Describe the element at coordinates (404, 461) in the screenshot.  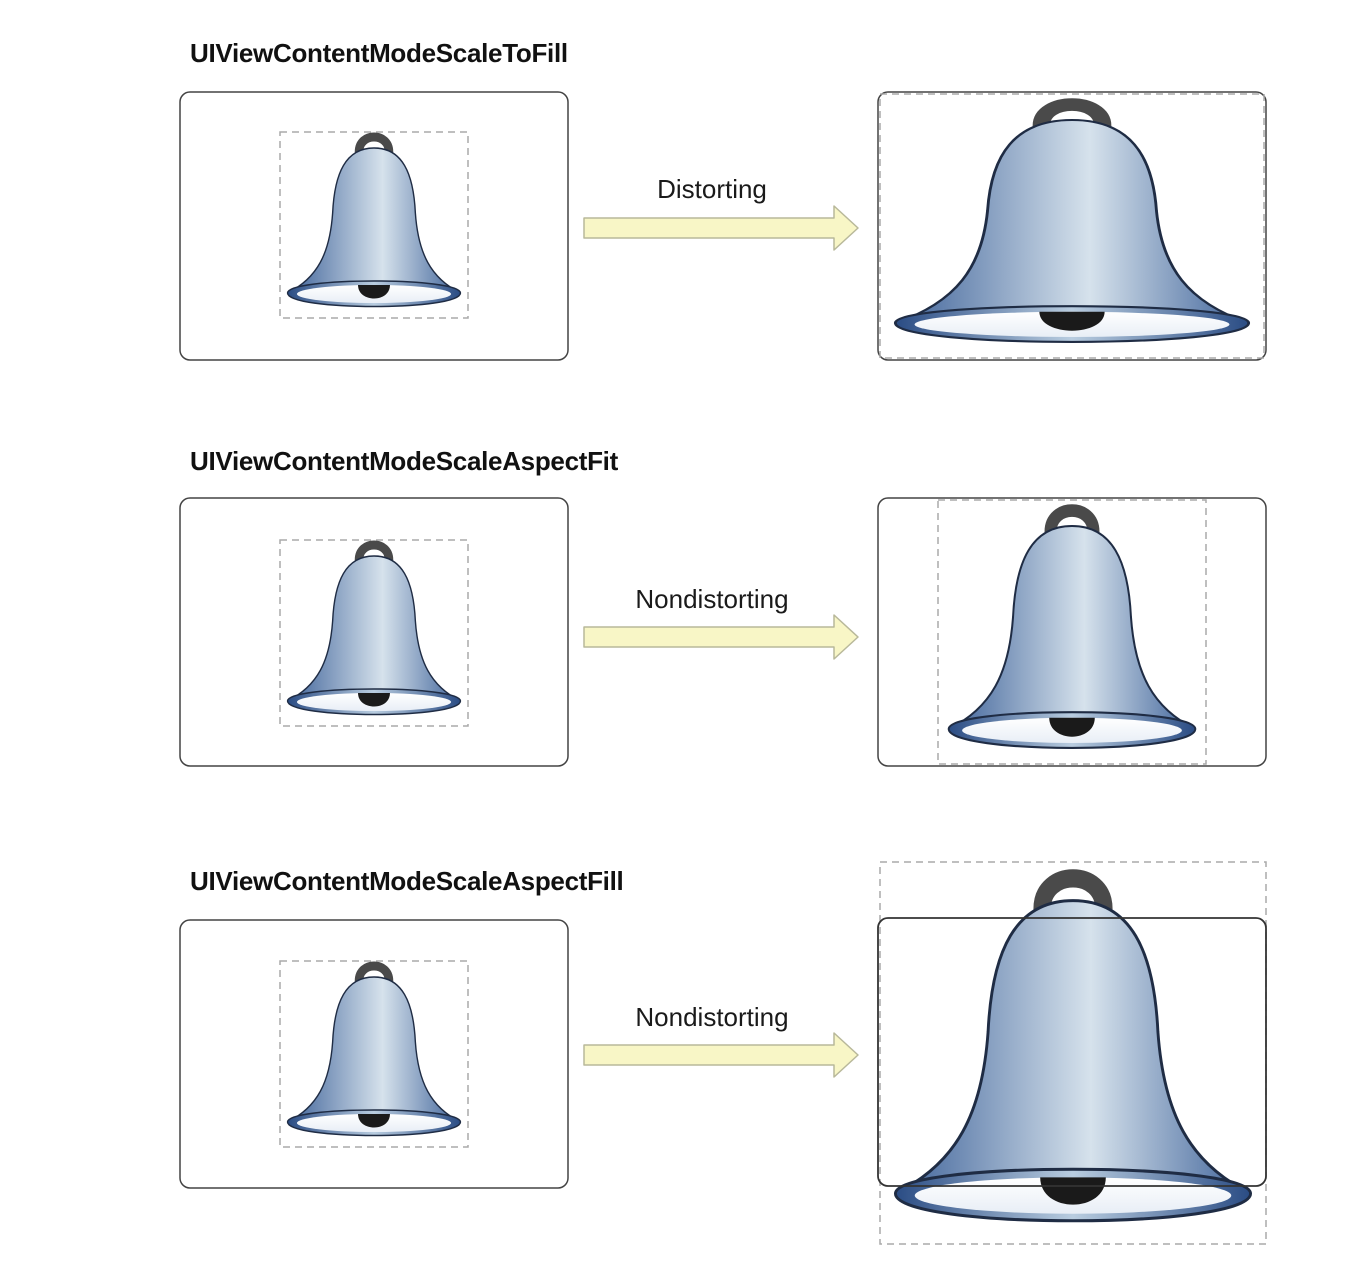
I see `title-scale-aspect-fit: UIViewContentModeScaleAspectFit` at that location.